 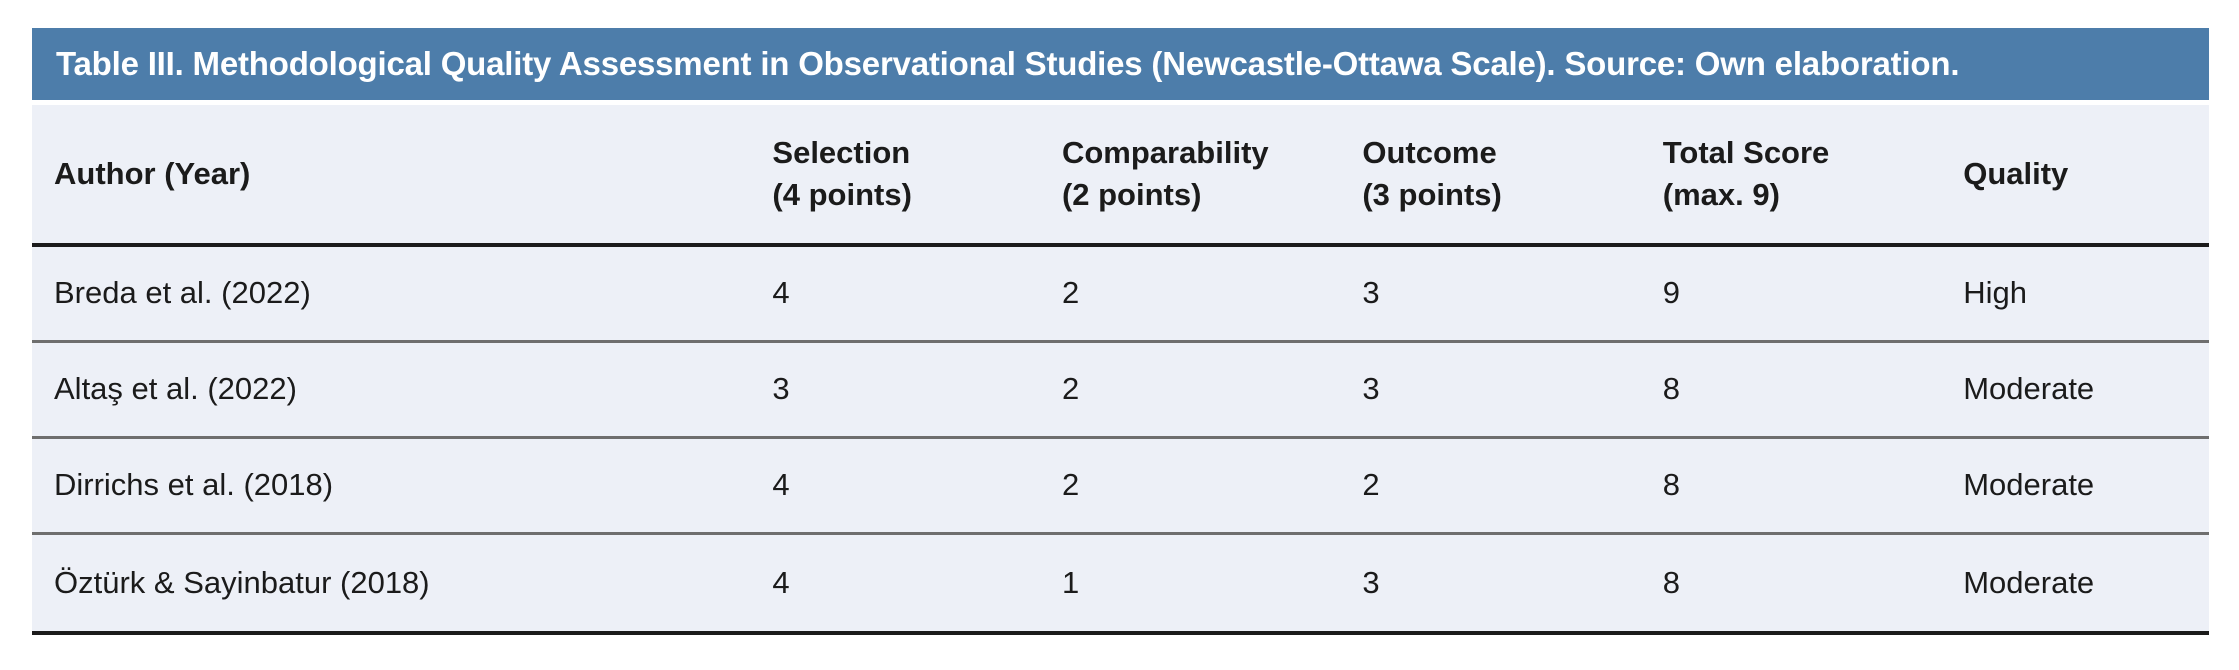 What do you see at coordinates (1490, 175) in the screenshot?
I see `column-header-outcome: Outcome (3 points)` at bounding box center [1490, 175].